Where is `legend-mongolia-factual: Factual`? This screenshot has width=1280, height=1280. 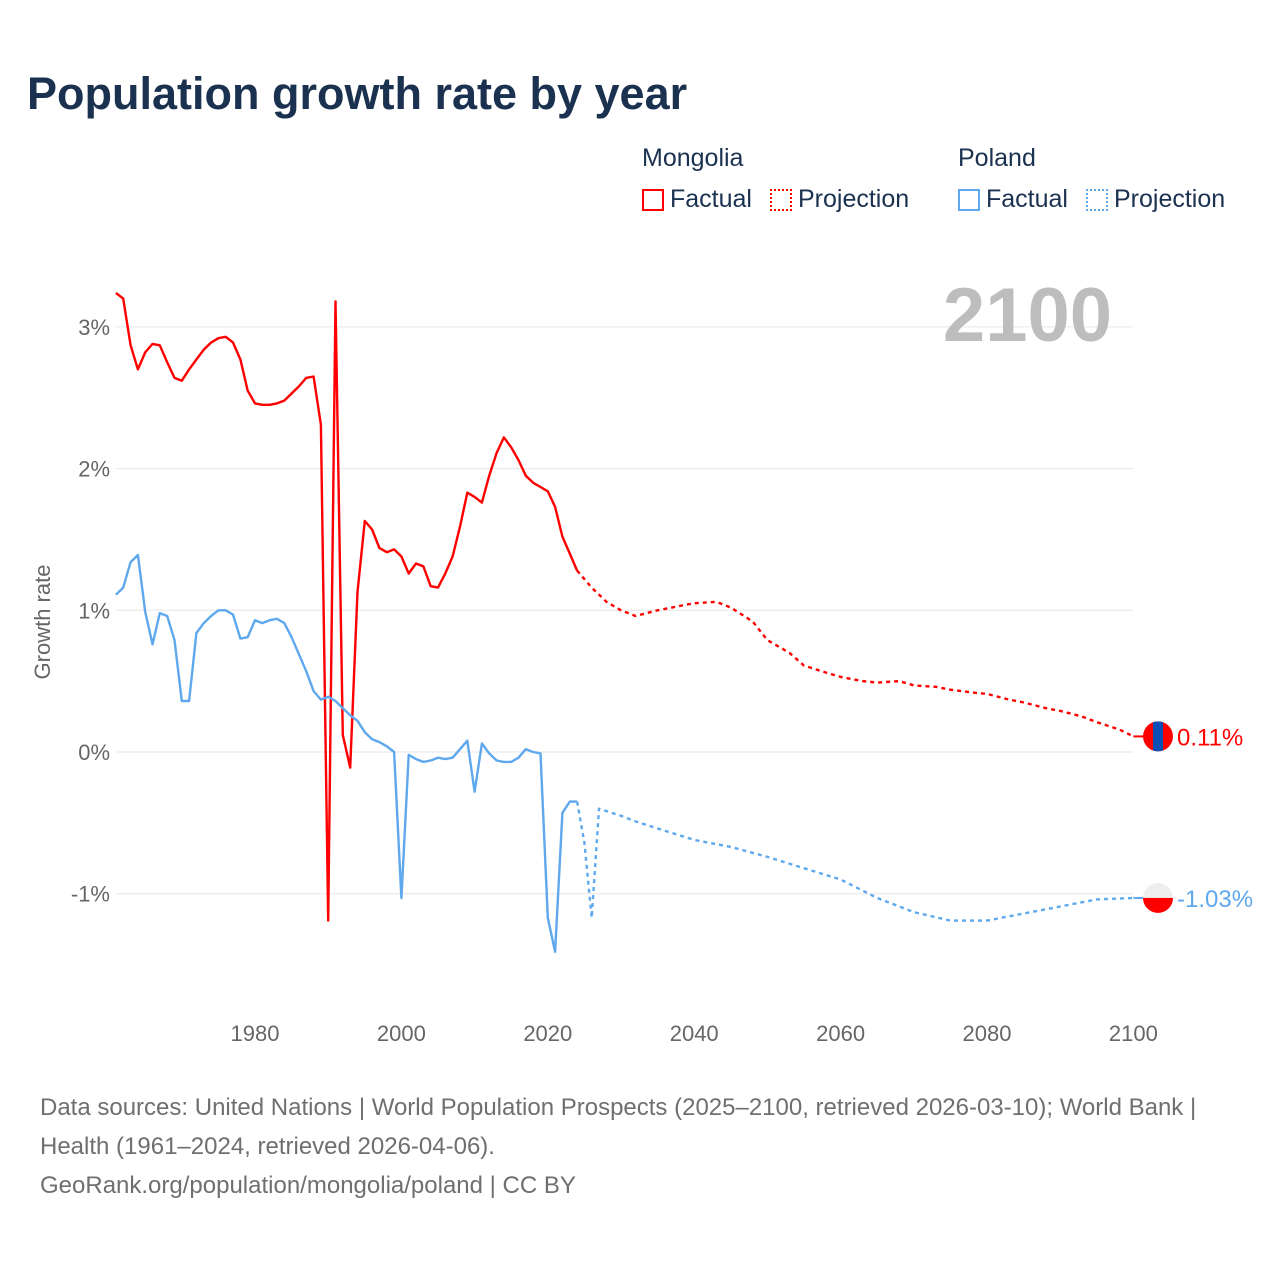
legend-mongolia-factual: Factual is located at coordinates (697, 199).